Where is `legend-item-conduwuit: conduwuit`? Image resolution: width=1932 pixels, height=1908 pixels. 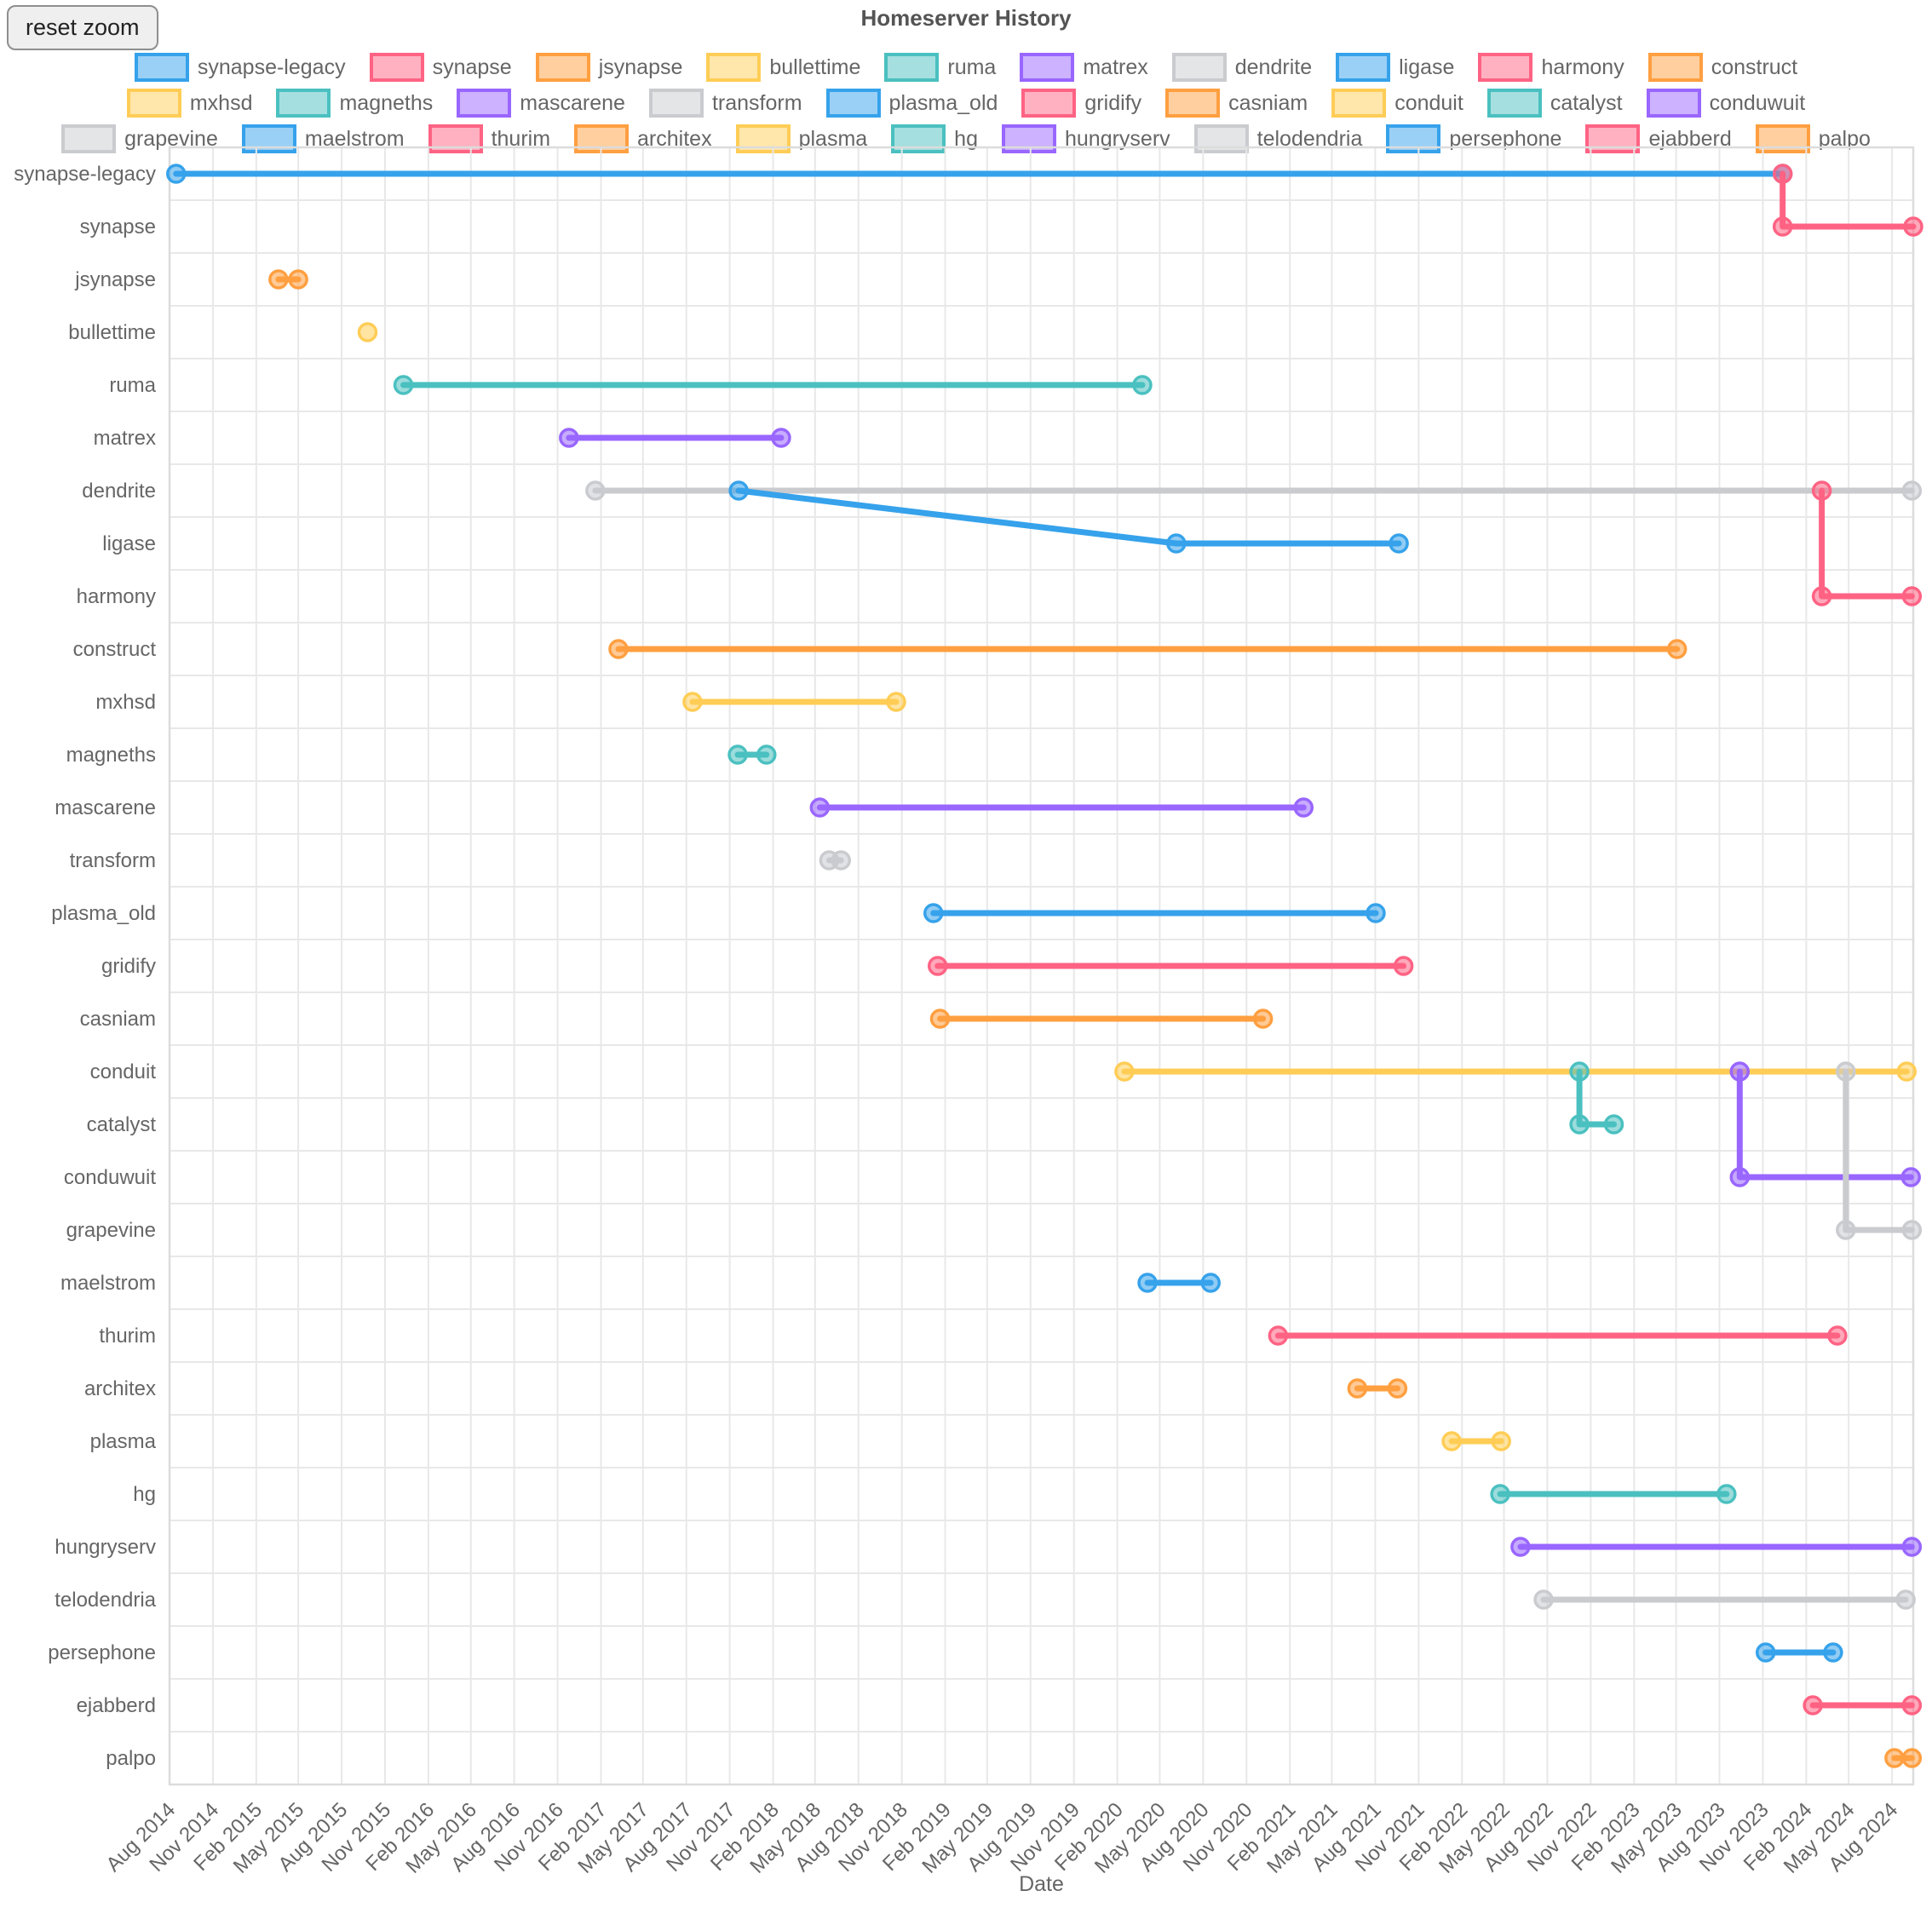 legend-item-conduwuit: conduwuit is located at coordinates (1725, 103).